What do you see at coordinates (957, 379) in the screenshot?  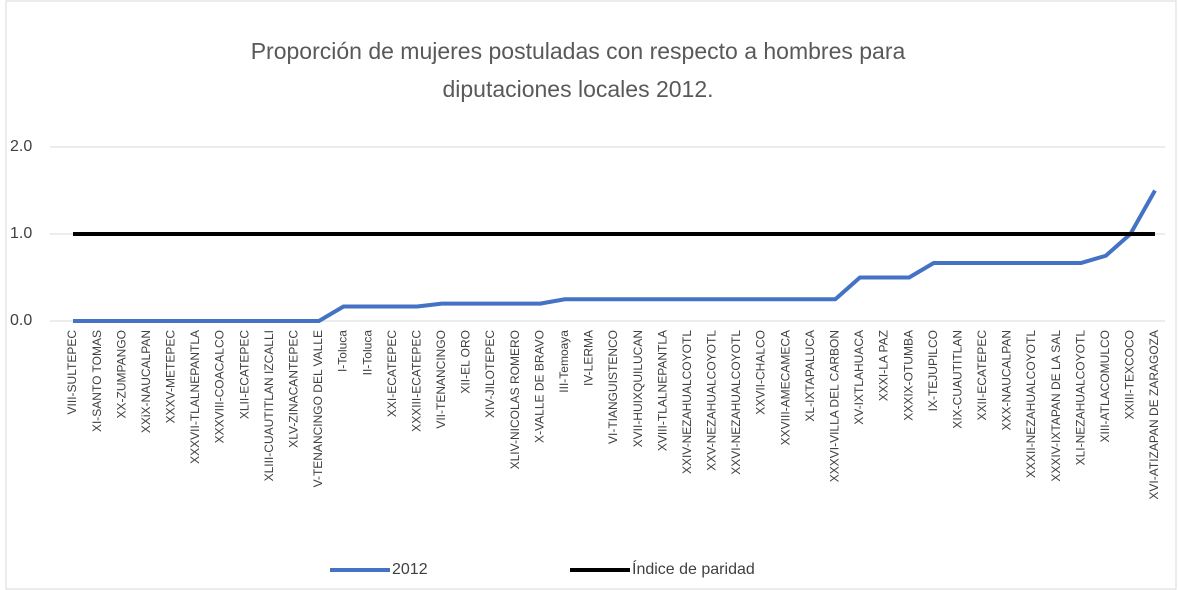 I see `x-tick-label: XIX-CUAUTITLAN` at bounding box center [957, 379].